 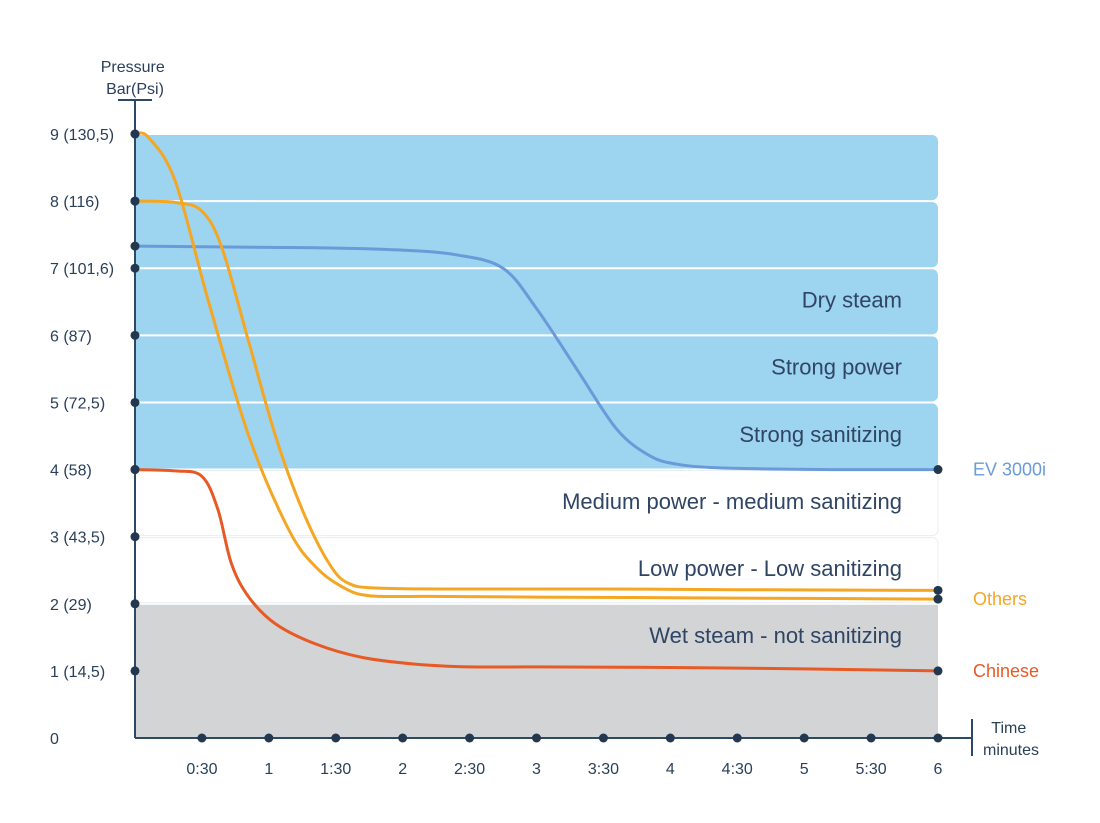 I want to click on y-tick-label-7: 7 (101,6), so click(x=82, y=269).